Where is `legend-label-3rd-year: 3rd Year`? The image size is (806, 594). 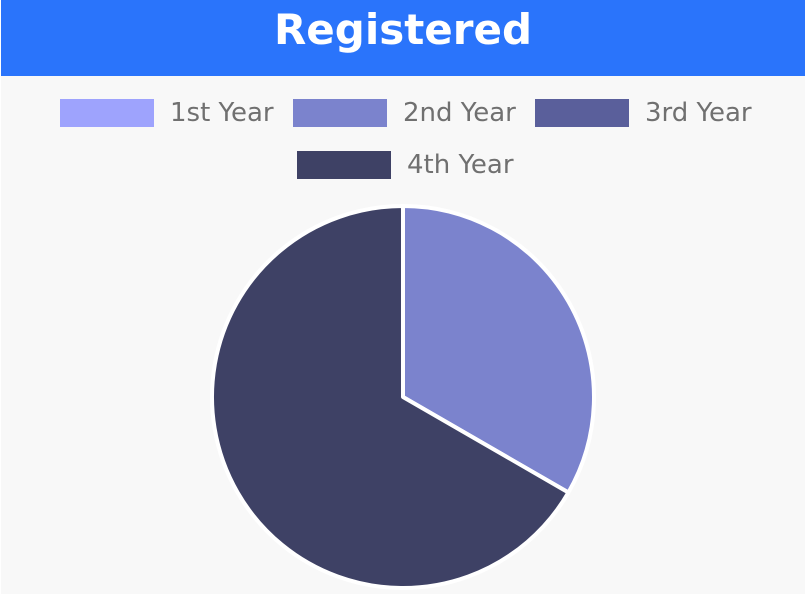 legend-label-3rd-year: 3rd Year is located at coordinates (698, 113).